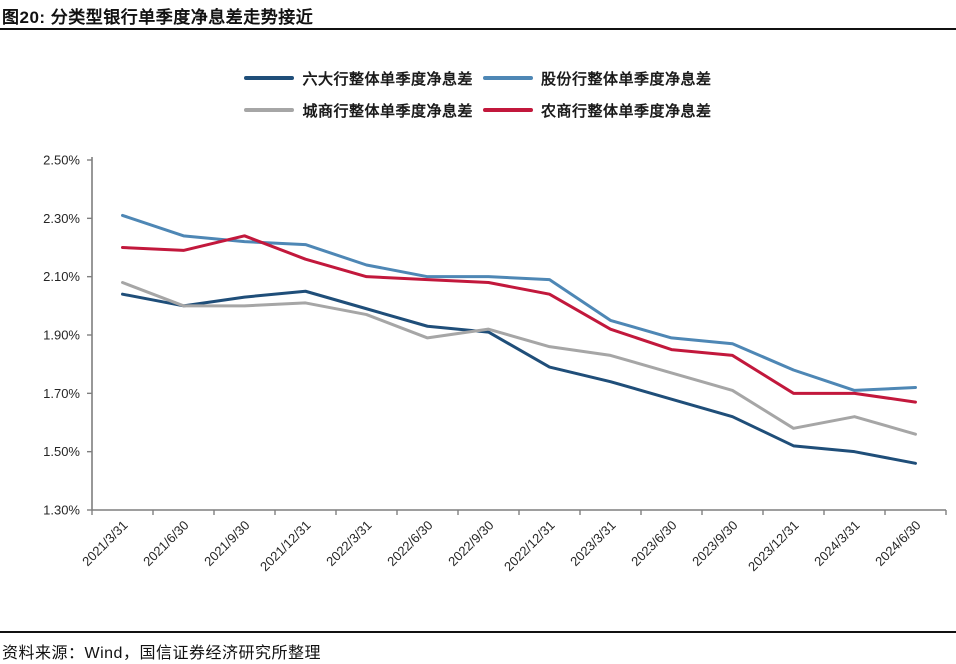  I want to click on legend-item-series-2: 城商行整体单季度净息差, so click(358, 110).